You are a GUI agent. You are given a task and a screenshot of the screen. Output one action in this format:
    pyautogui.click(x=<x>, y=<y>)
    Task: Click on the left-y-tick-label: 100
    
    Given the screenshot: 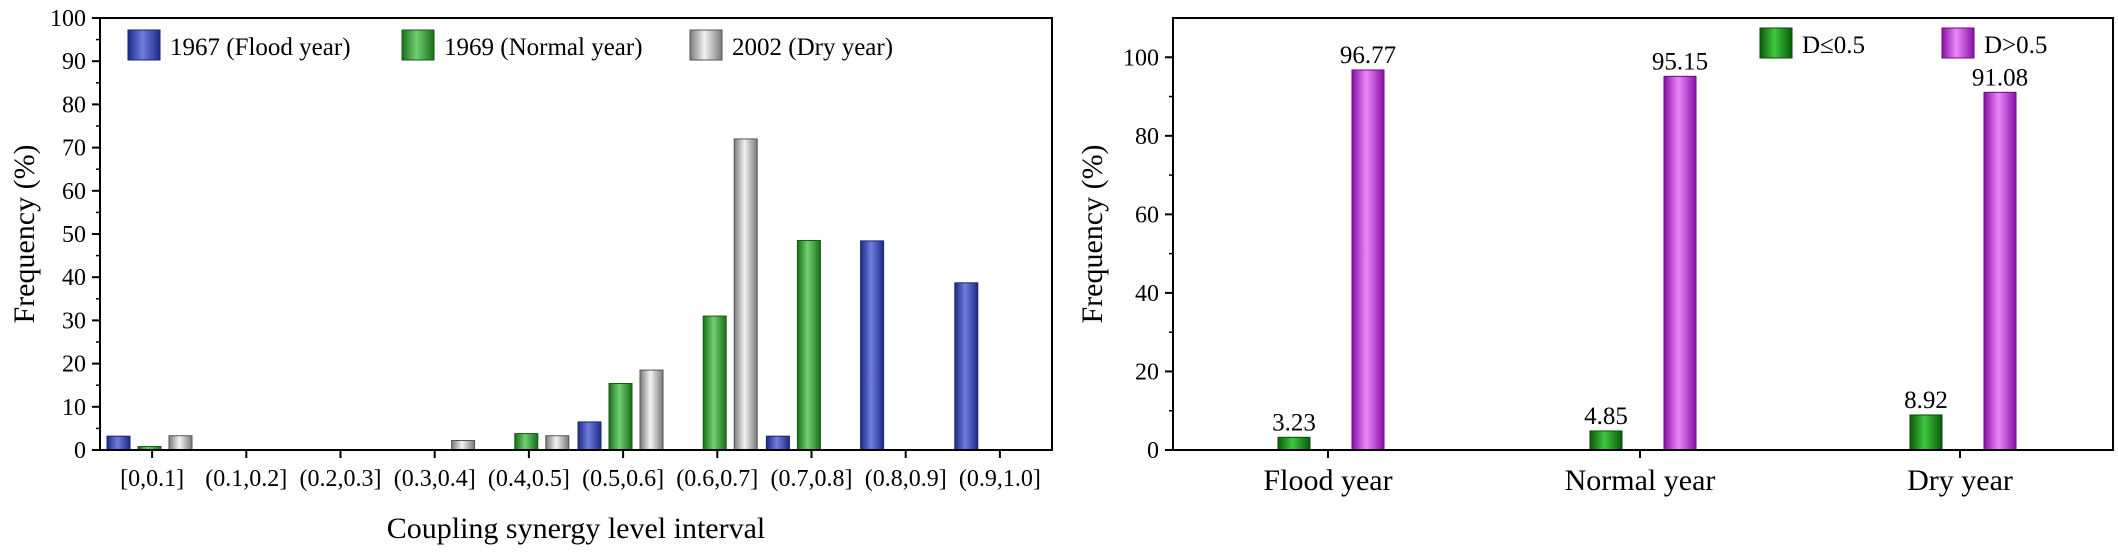 What is the action you would take?
    pyautogui.click(x=68, y=19)
    